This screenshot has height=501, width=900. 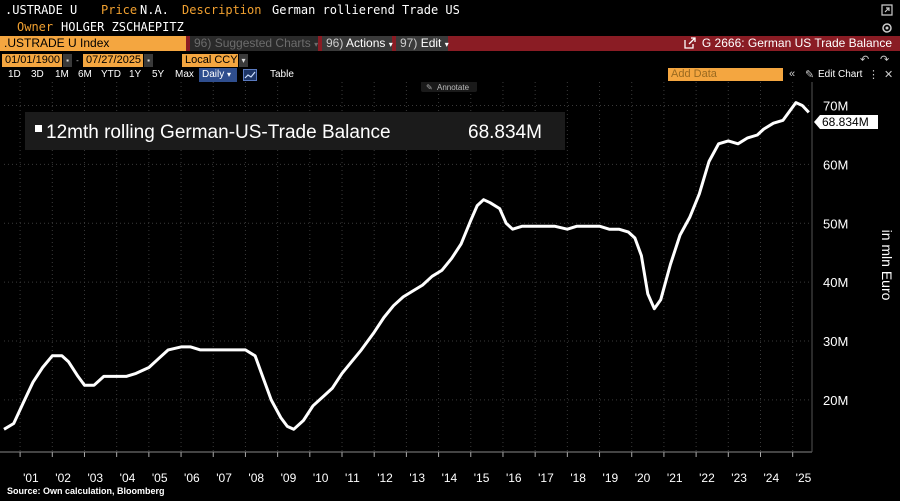 I want to click on period-6m: 6M, so click(x=85, y=74).